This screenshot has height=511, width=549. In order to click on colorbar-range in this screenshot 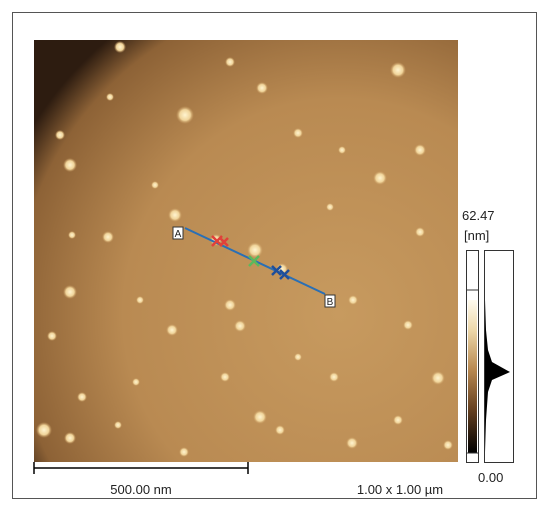, I will do `click(472, 371)`.